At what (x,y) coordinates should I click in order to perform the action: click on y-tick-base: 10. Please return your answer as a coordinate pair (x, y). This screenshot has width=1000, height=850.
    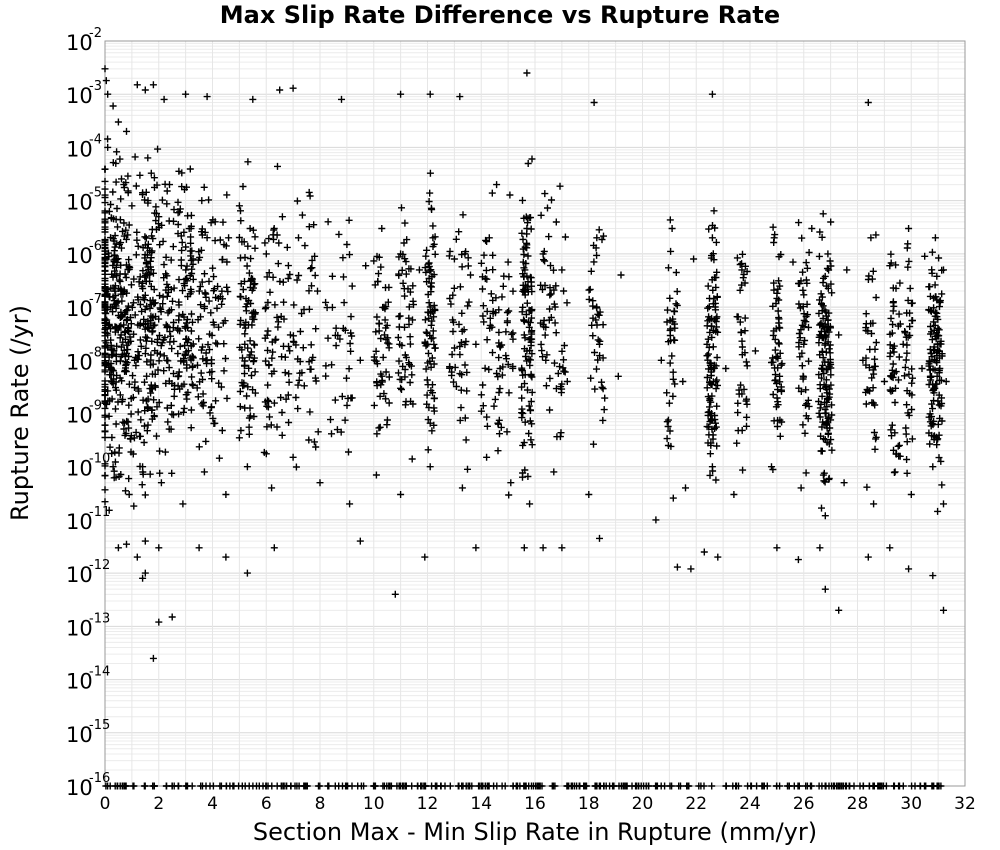
    Looking at the image, I should click on (79, 628).